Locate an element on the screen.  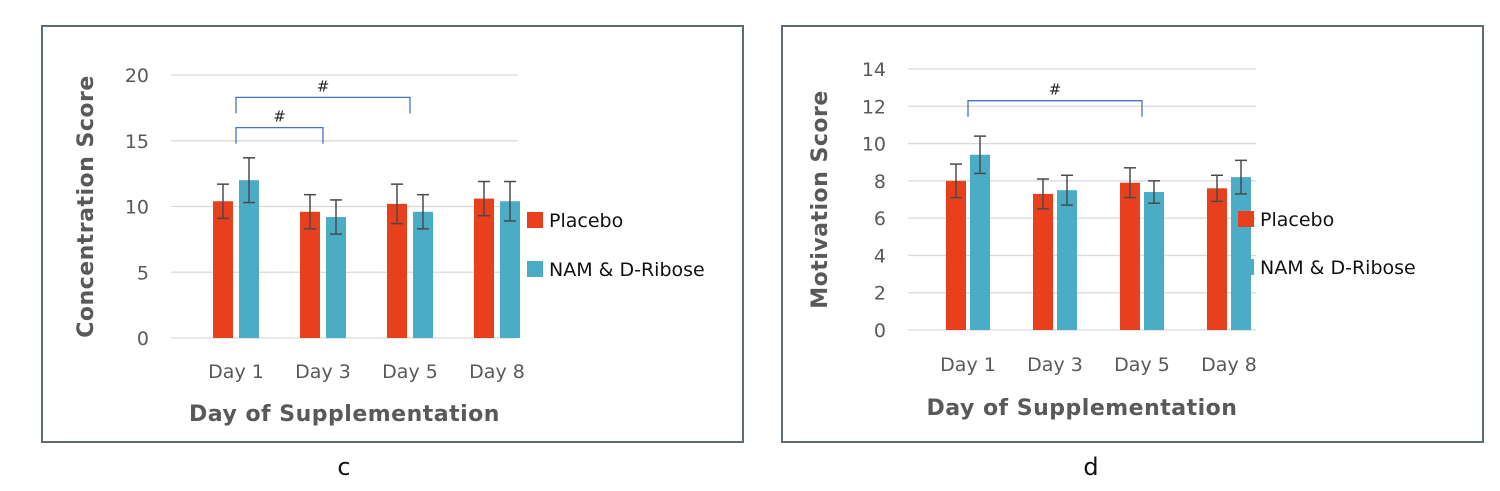
chart-d-significance-label: # is located at coordinates (1055, 90).